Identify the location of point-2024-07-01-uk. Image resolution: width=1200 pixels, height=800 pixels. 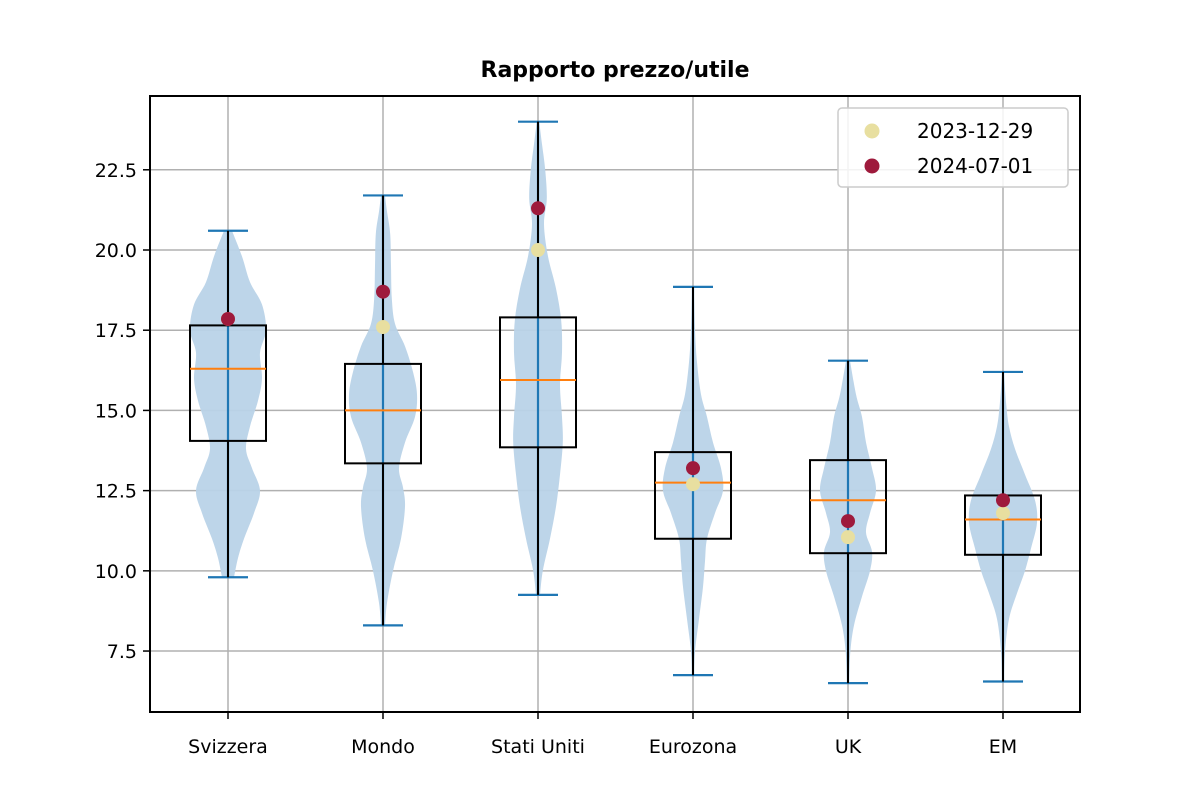
(848, 521).